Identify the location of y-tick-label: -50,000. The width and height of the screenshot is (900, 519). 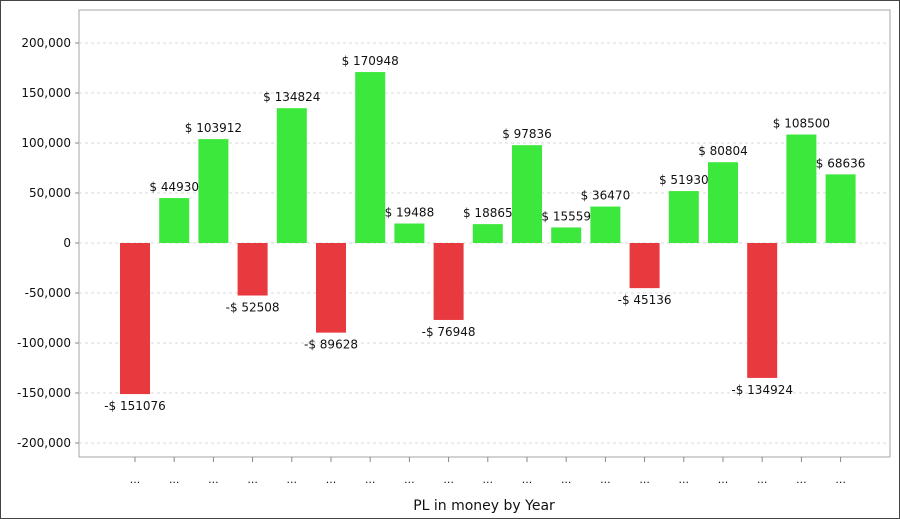
(48, 293).